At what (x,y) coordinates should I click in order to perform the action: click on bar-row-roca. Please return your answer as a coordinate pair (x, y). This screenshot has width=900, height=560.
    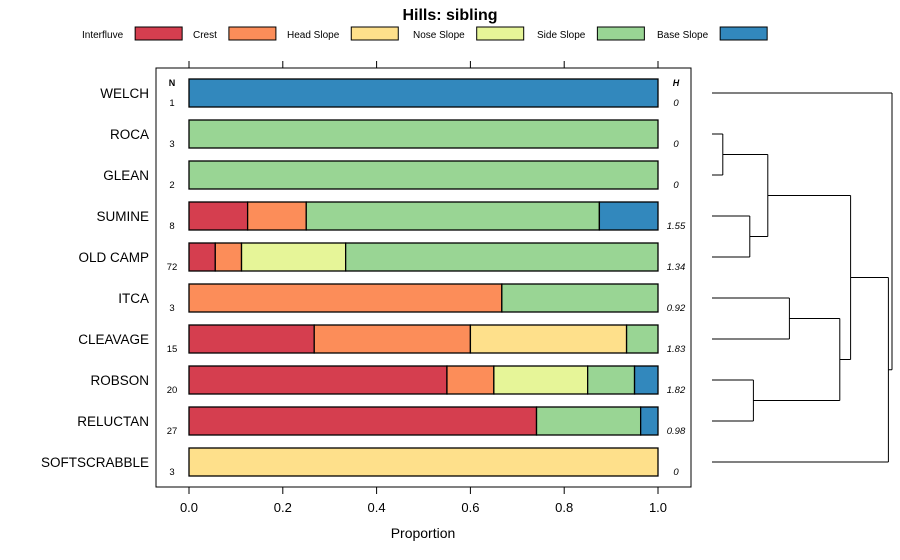
    Looking at the image, I should click on (423, 134).